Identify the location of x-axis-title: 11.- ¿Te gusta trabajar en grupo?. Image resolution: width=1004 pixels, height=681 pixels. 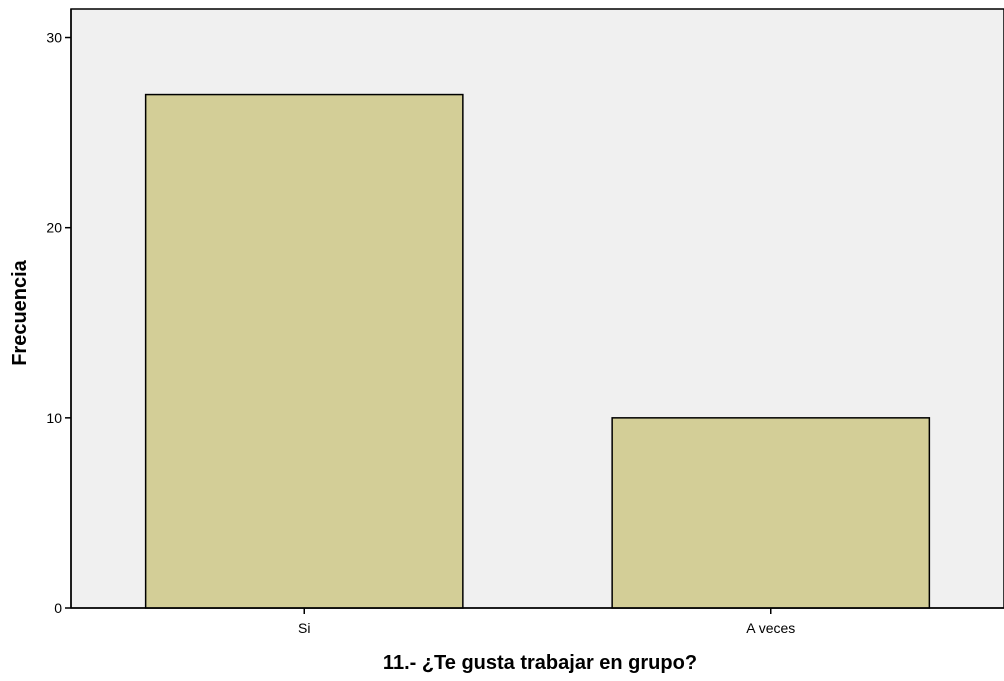
(540, 663).